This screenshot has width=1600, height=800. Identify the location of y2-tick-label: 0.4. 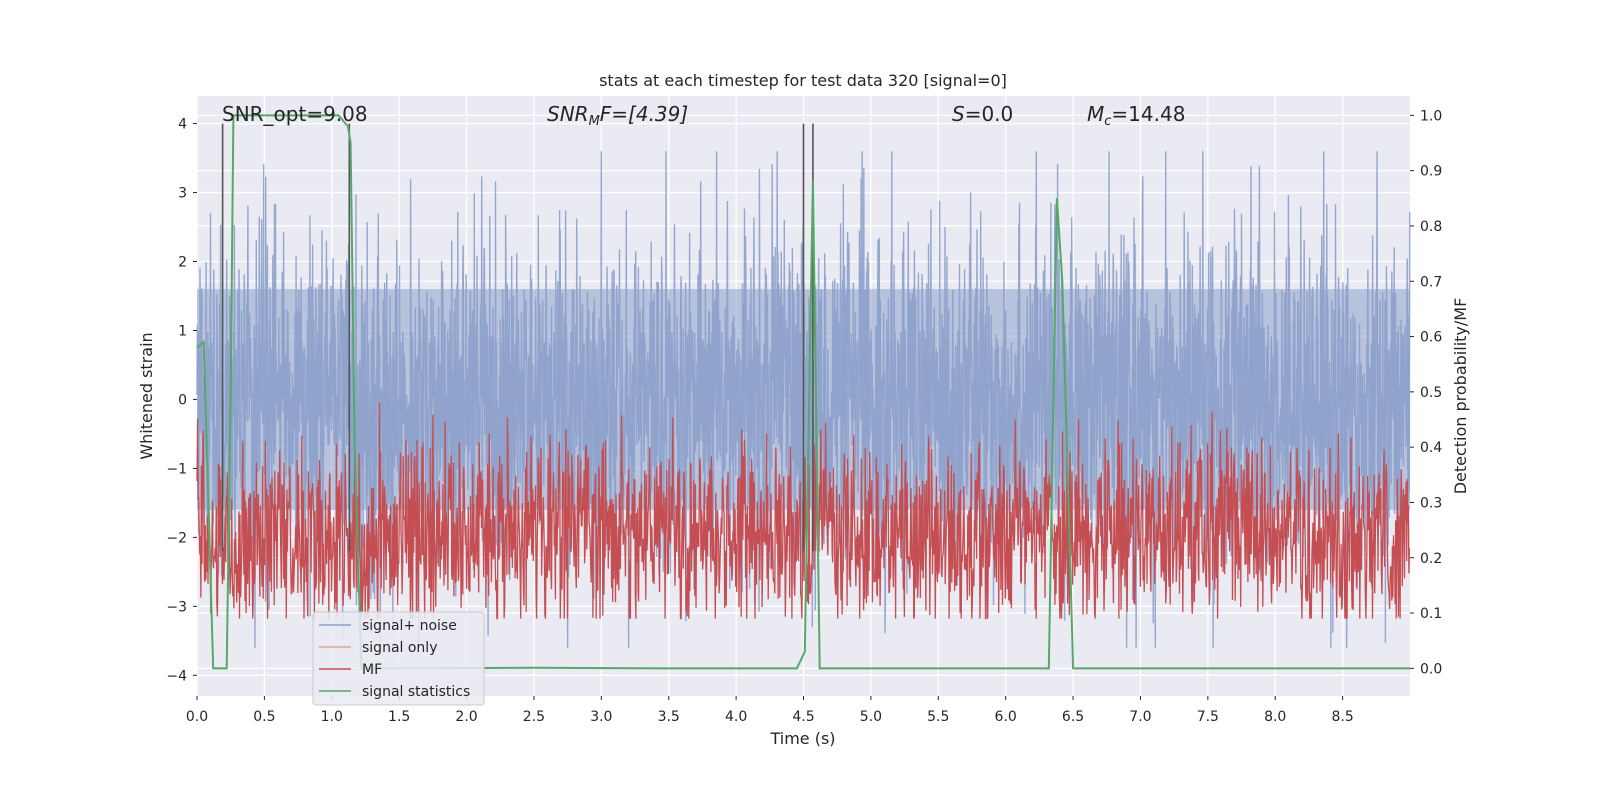
(1431, 448).